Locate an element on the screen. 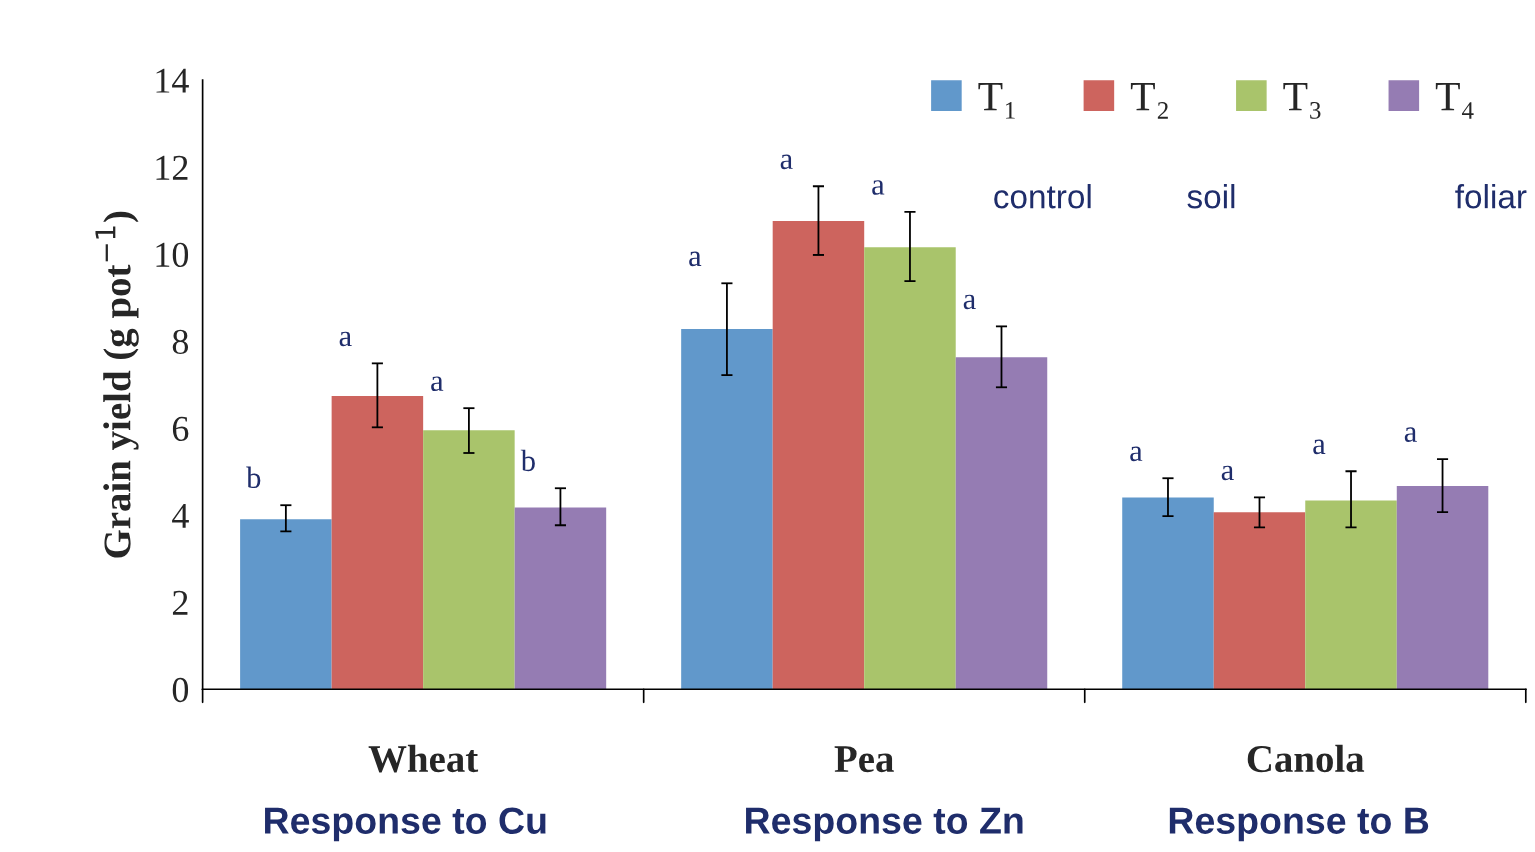 Image resolution: width=1535 pixels, height=852 pixels. y-tick-label: 14 is located at coordinates (172, 80).